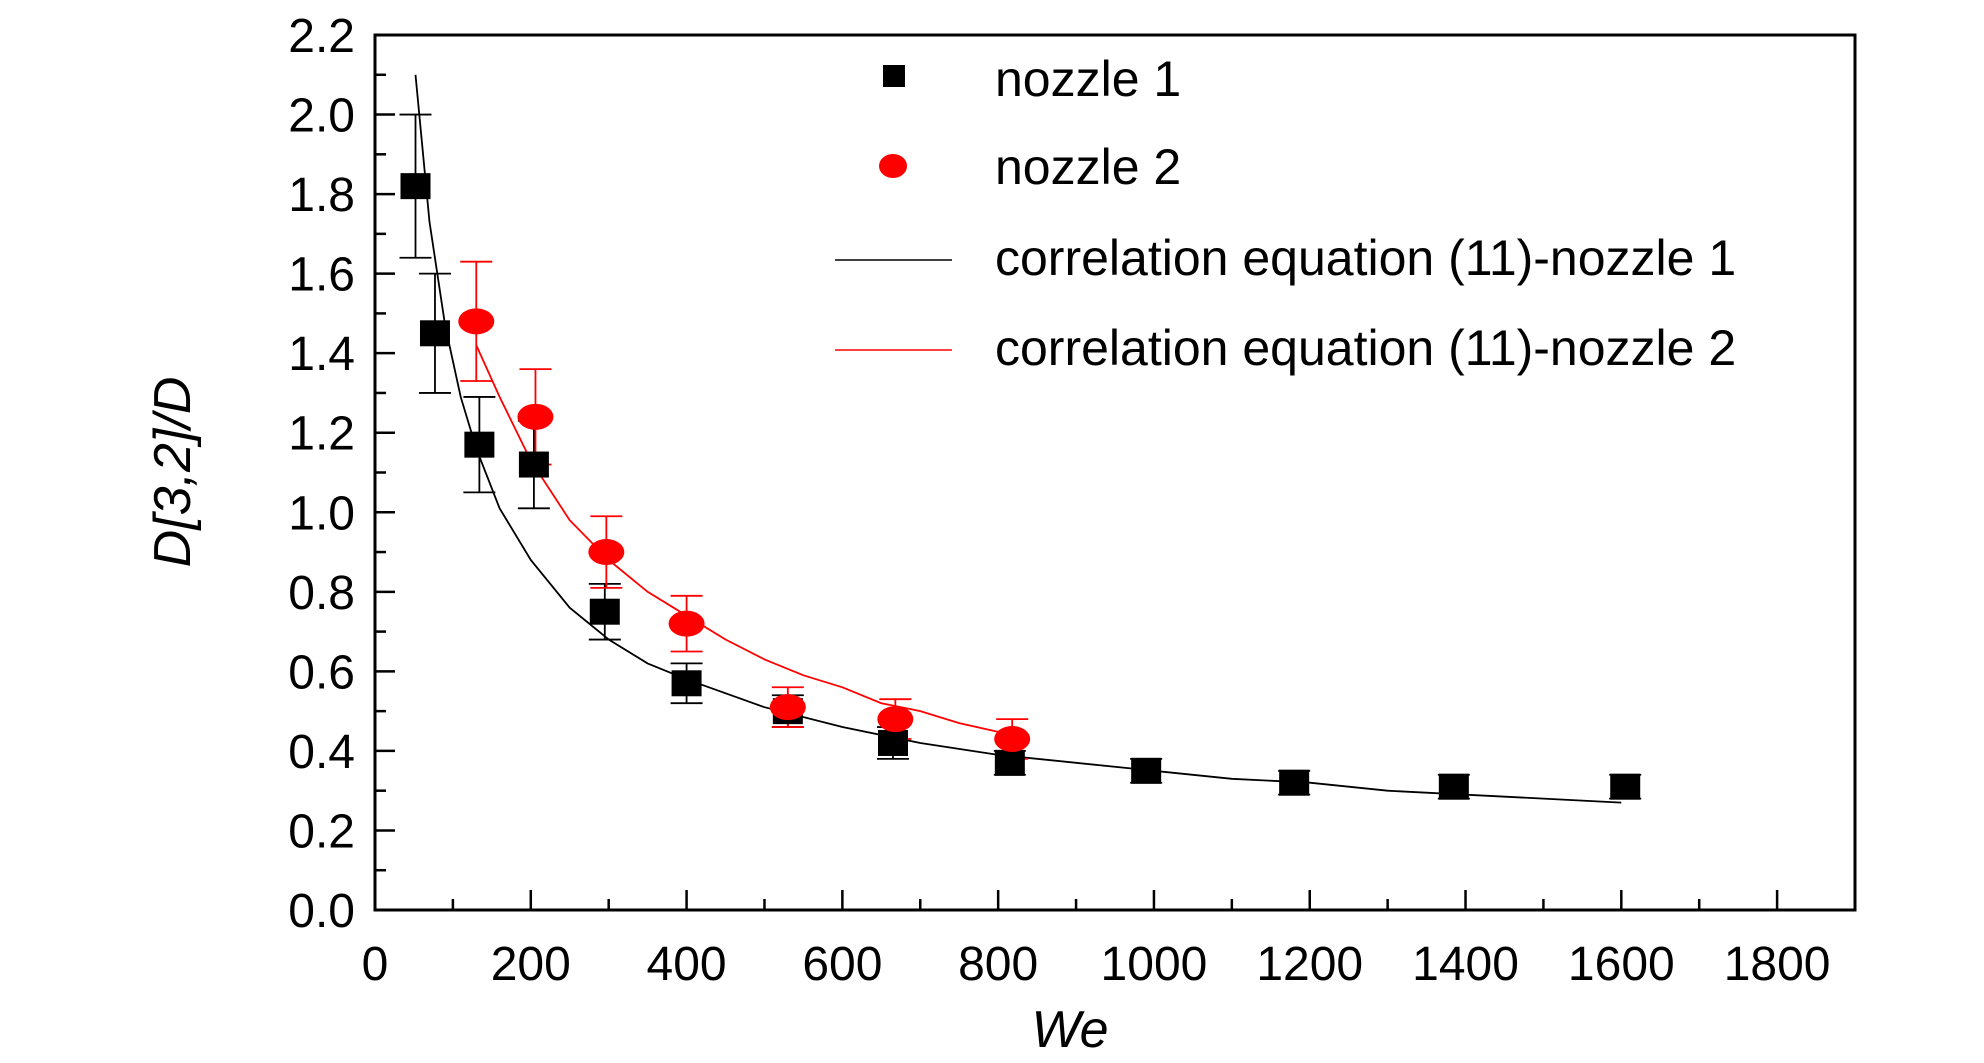 The width and height of the screenshot is (1984, 1063). I want to click on x-tick-label: 1600, so click(1621, 964).